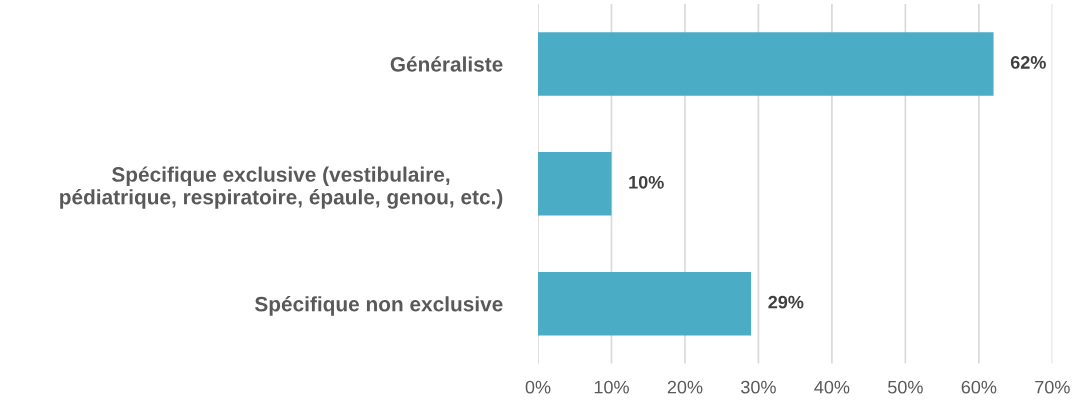 The image size is (1076, 404). What do you see at coordinates (758, 387) in the screenshot?
I see `x-tick-label: 30%` at bounding box center [758, 387].